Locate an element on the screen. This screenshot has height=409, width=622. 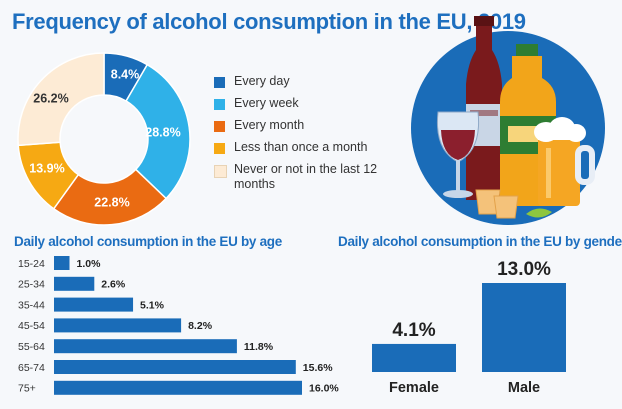
legend-label-every-week: Every week is located at coordinates (266, 103).